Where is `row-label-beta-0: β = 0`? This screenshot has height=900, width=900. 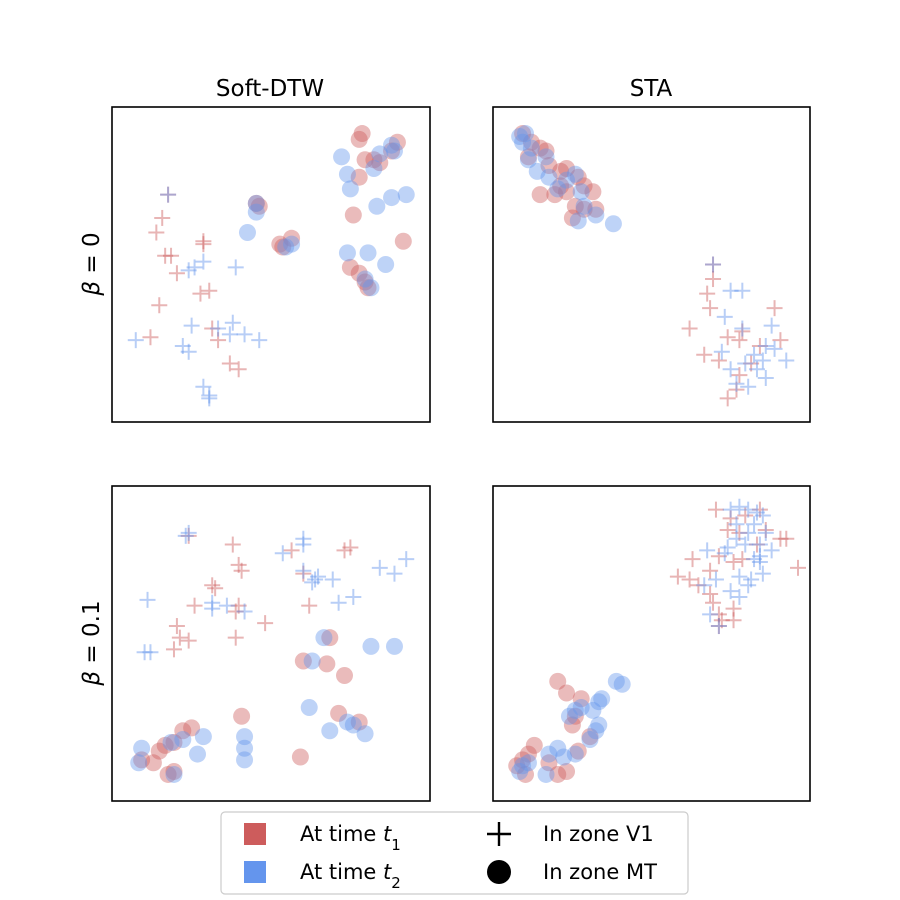
row-label-beta-0: β = 0 is located at coordinates (92, 264).